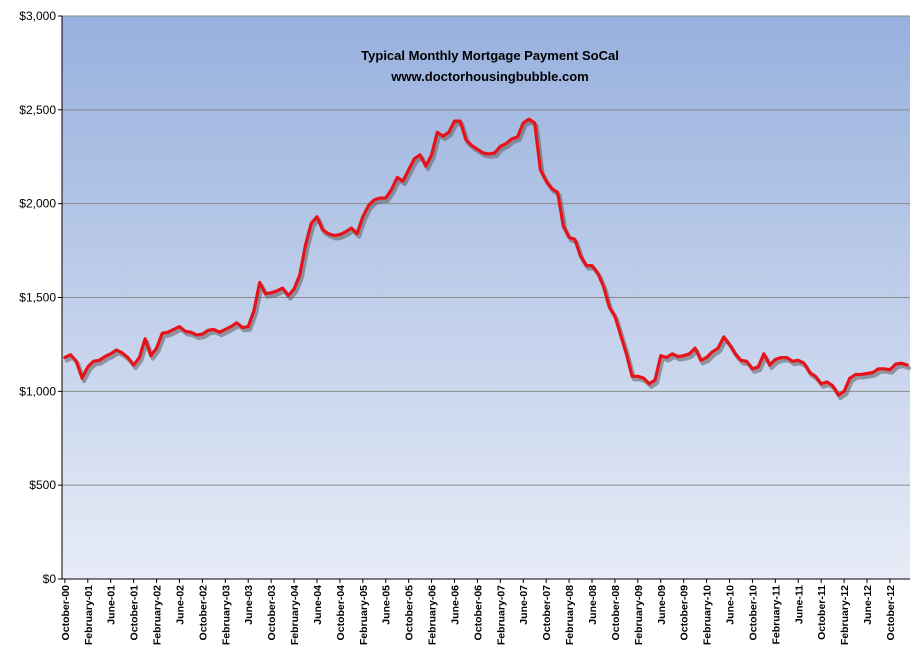 Image resolution: width=914 pixels, height=666 pixels. What do you see at coordinates (639, 615) in the screenshot?
I see `x-tick-label: February-09` at bounding box center [639, 615].